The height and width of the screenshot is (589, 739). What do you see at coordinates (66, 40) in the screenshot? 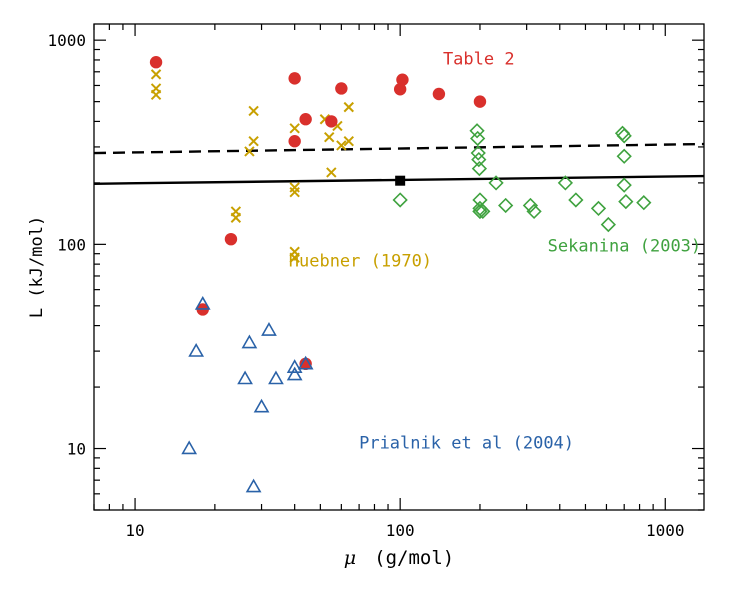
I see `y-tick-label: 1000` at bounding box center [66, 40].